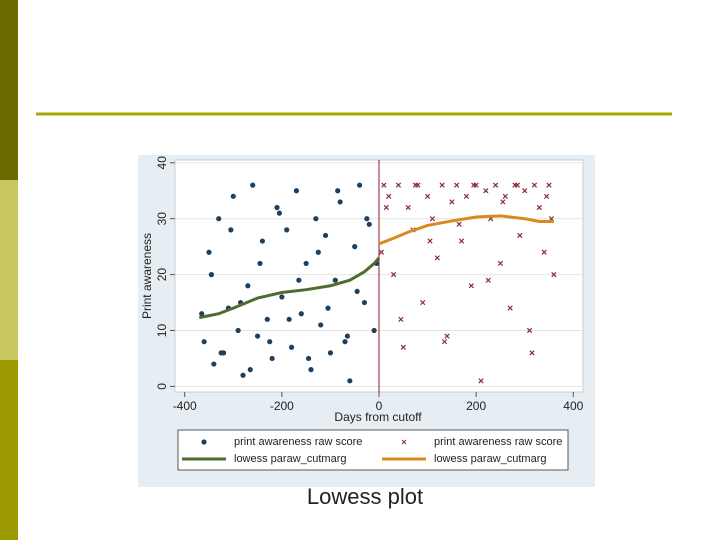 Image resolution: width=720 pixels, height=545 pixels. What do you see at coordinates (162, 331) in the screenshot?
I see `y-tick-label: 10` at bounding box center [162, 331].